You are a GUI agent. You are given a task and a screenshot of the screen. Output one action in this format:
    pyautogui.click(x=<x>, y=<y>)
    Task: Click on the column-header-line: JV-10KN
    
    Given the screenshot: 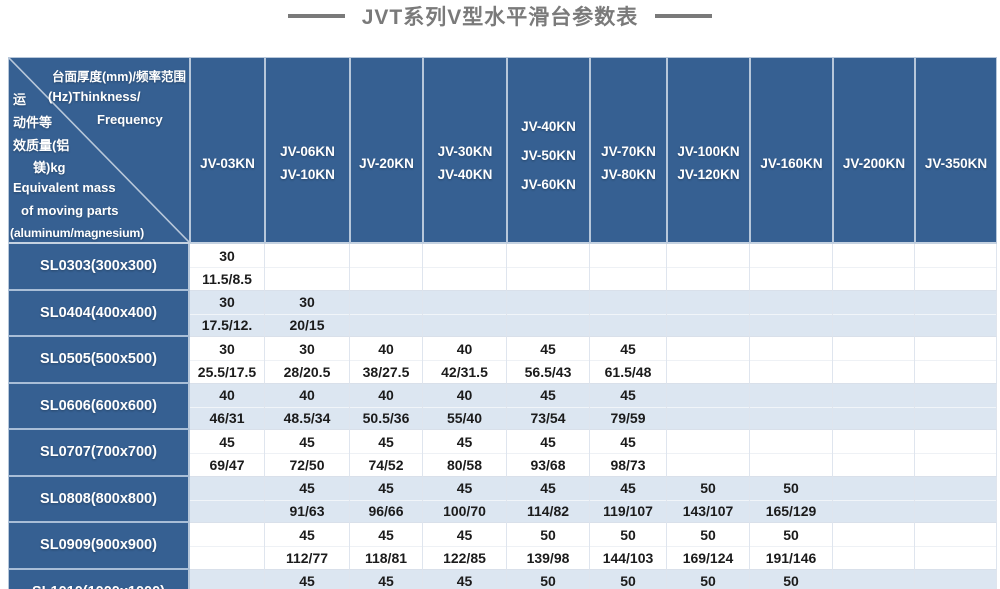 What is the action you would take?
    pyautogui.click(x=307, y=174)
    